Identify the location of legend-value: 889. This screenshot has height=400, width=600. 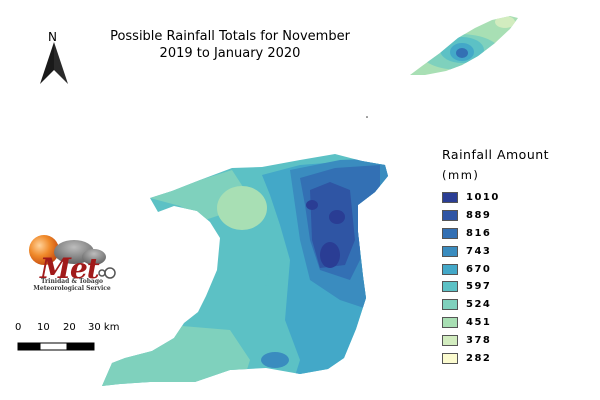
(479, 216).